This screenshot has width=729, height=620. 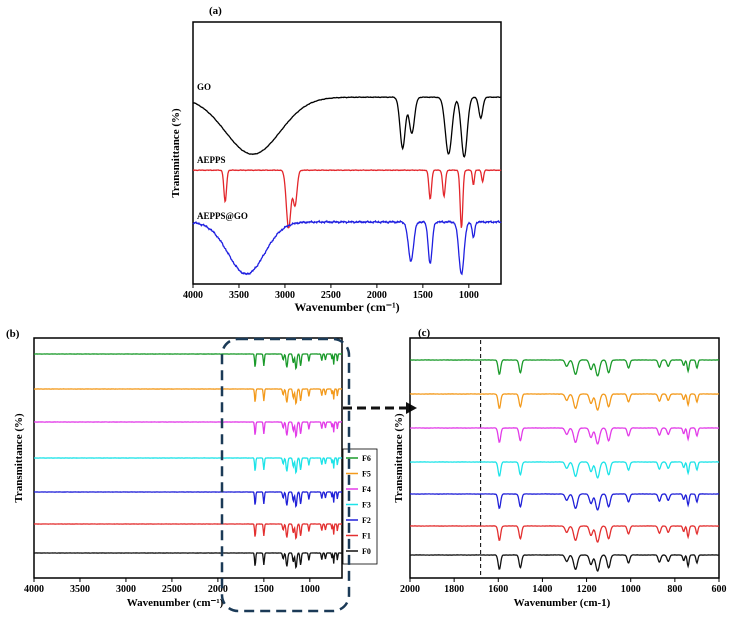 What do you see at coordinates (564, 502) in the screenshot?
I see `zoom-series-f2-line` at bounding box center [564, 502].